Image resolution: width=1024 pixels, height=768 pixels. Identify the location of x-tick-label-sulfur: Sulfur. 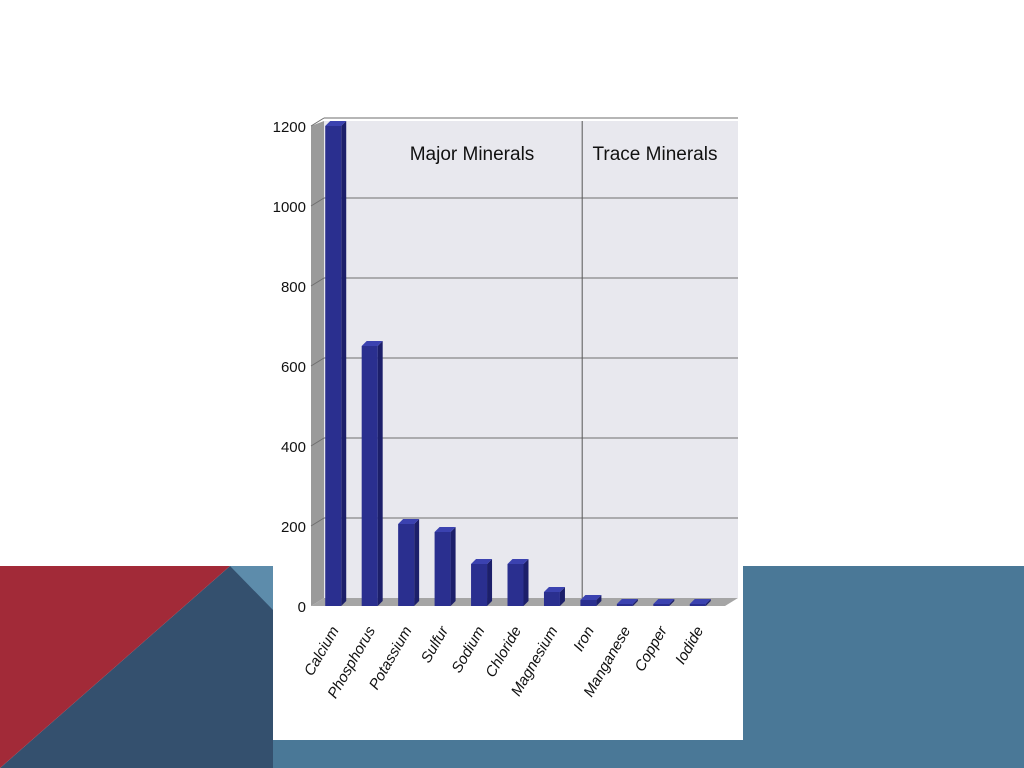
(435, 644).